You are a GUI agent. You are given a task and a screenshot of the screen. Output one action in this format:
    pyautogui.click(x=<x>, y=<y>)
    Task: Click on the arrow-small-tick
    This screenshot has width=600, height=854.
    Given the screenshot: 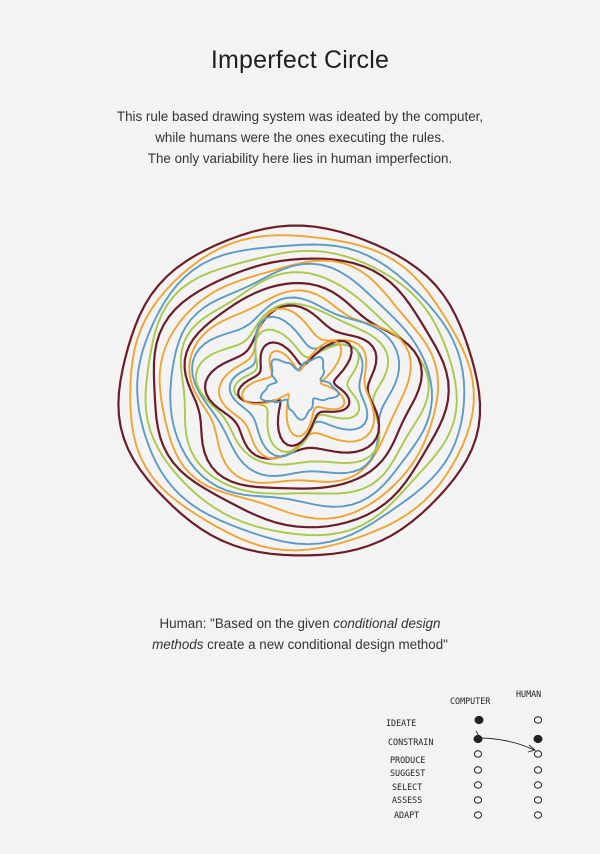 What is the action you would take?
    pyautogui.click(x=477, y=733)
    